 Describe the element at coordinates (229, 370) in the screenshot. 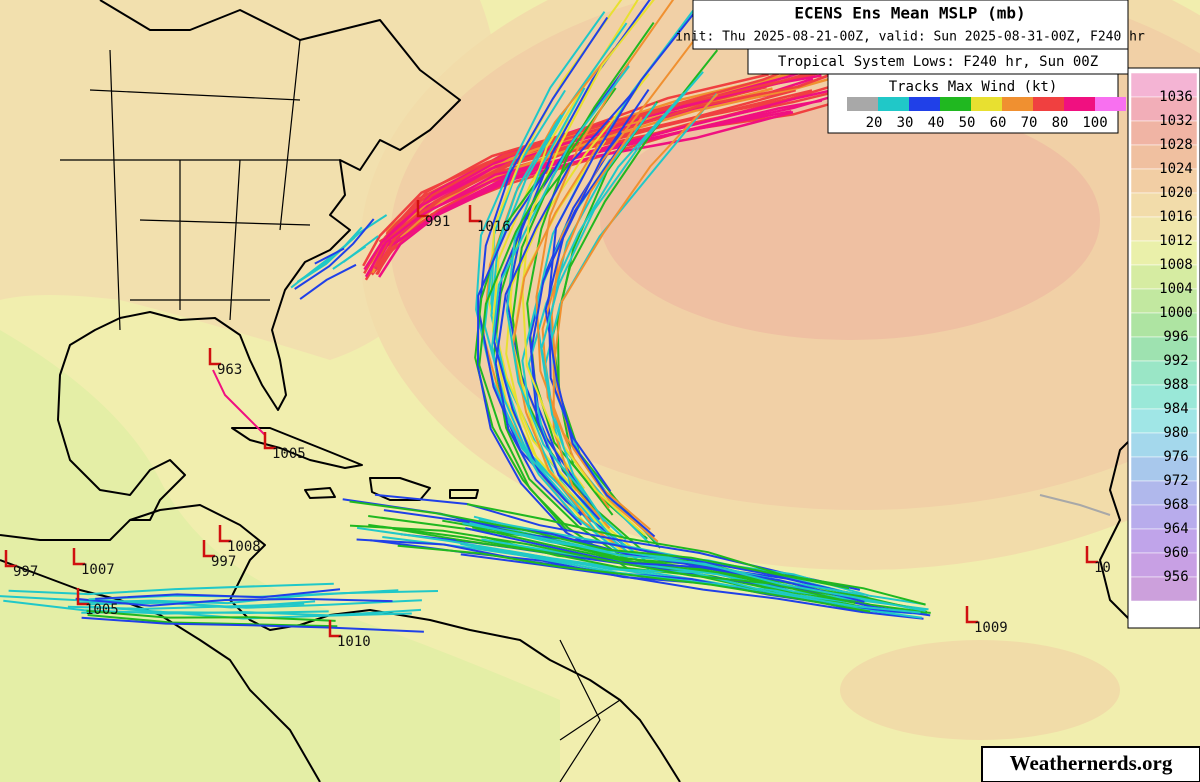

I see `low-pressure-label: 963` at that location.